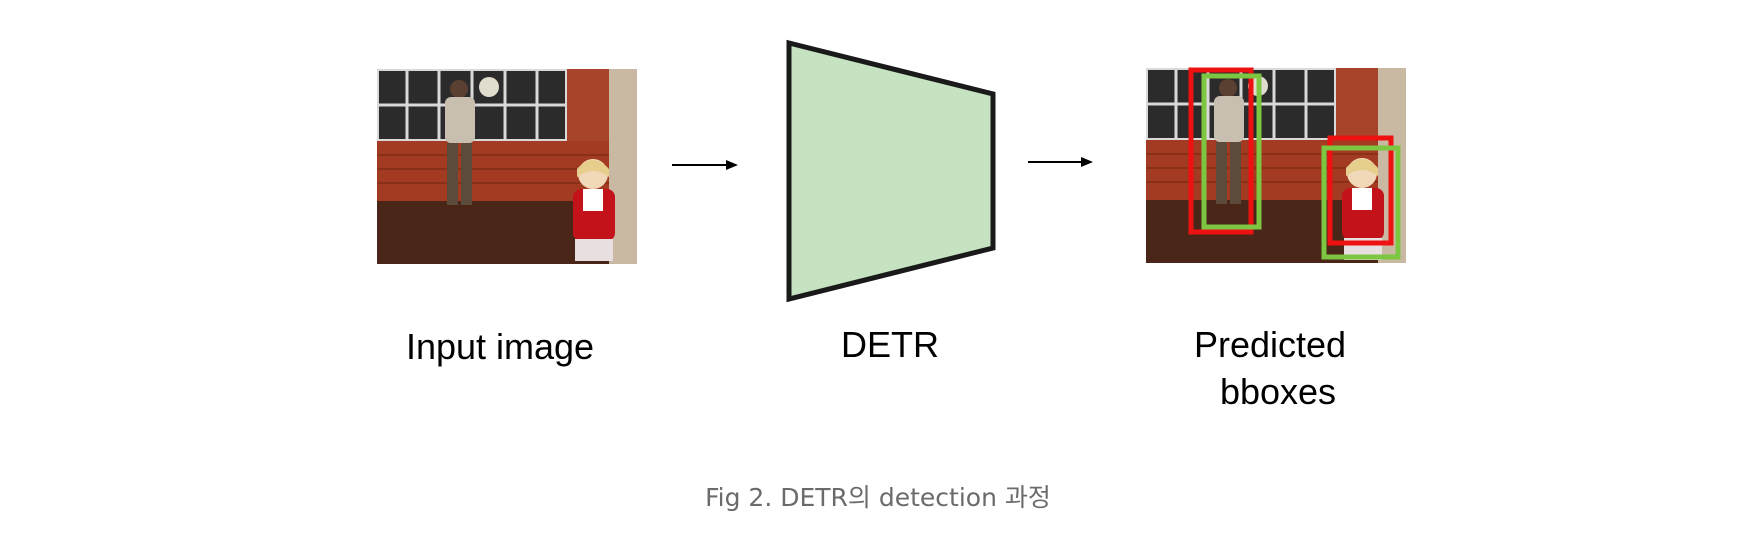 Image resolution: width=1757 pixels, height=533 pixels. Describe the element at coordinates (878, 497) in the screenshot. I see `figure-caption: Fig 2. DETR의 detection 과정` at that location.